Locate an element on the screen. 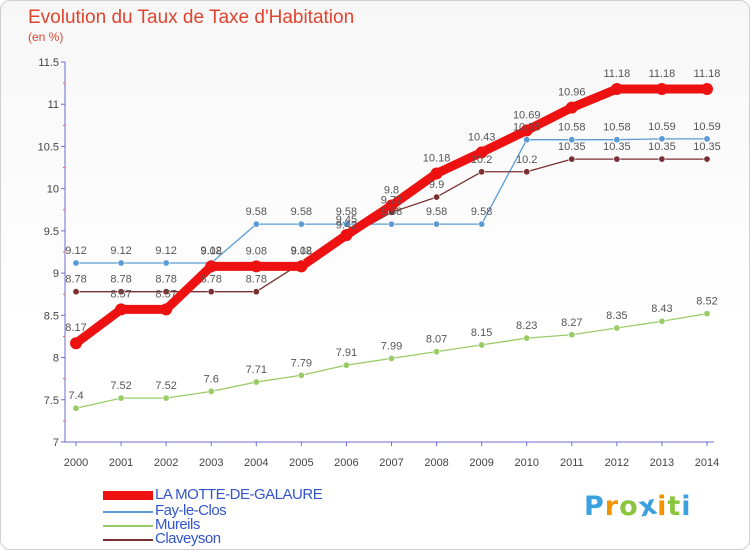 The width and height of the screenshot is (750, 550). proxiti-logo: Proxiti is located at coordinates (638, 506).